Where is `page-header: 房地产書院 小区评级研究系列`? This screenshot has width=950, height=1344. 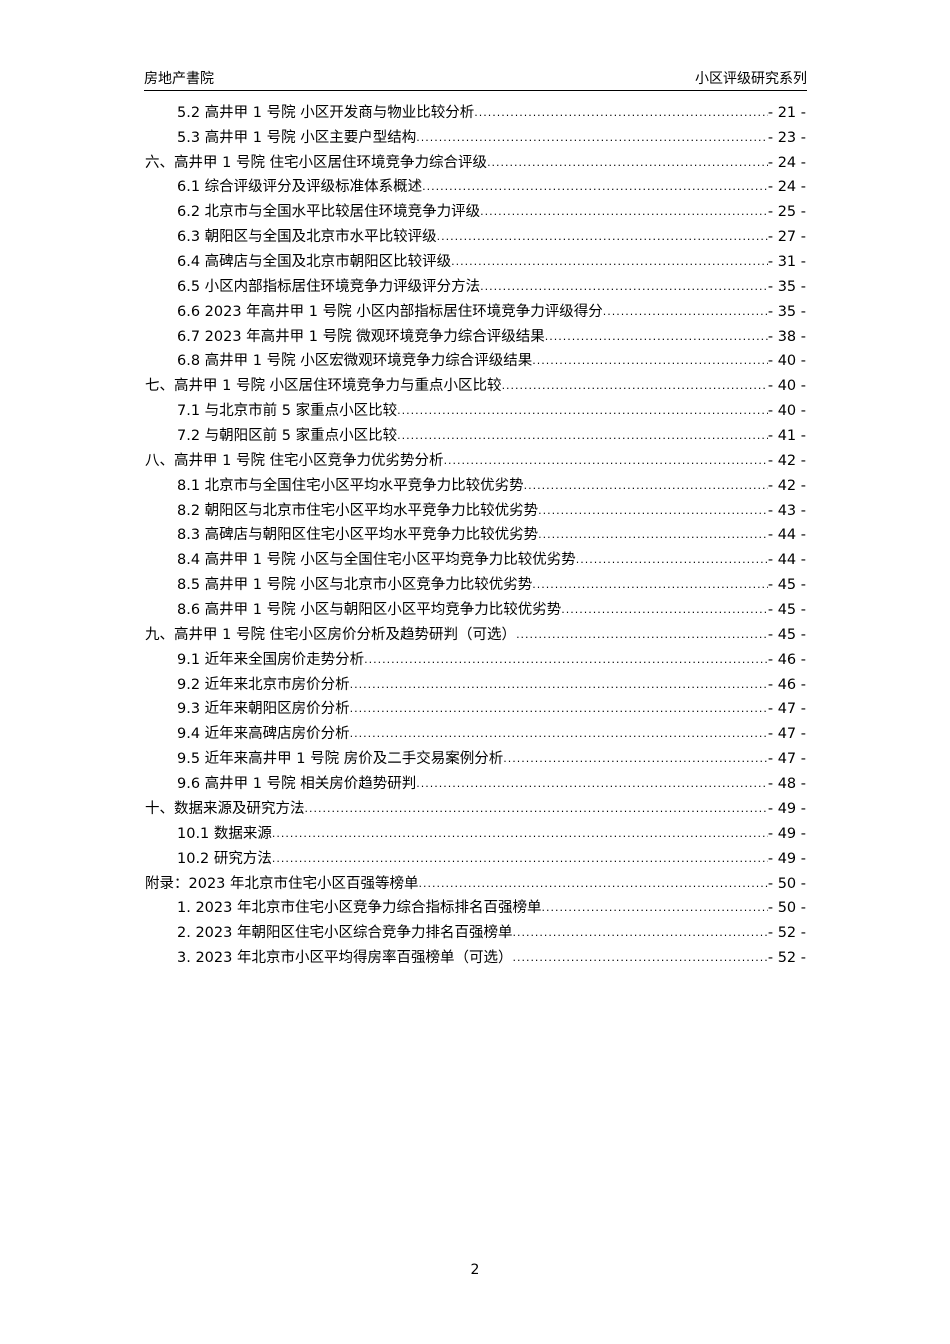 page-header: 房地产書院 小区评级研究系列 is located at coordinates (475, 78).